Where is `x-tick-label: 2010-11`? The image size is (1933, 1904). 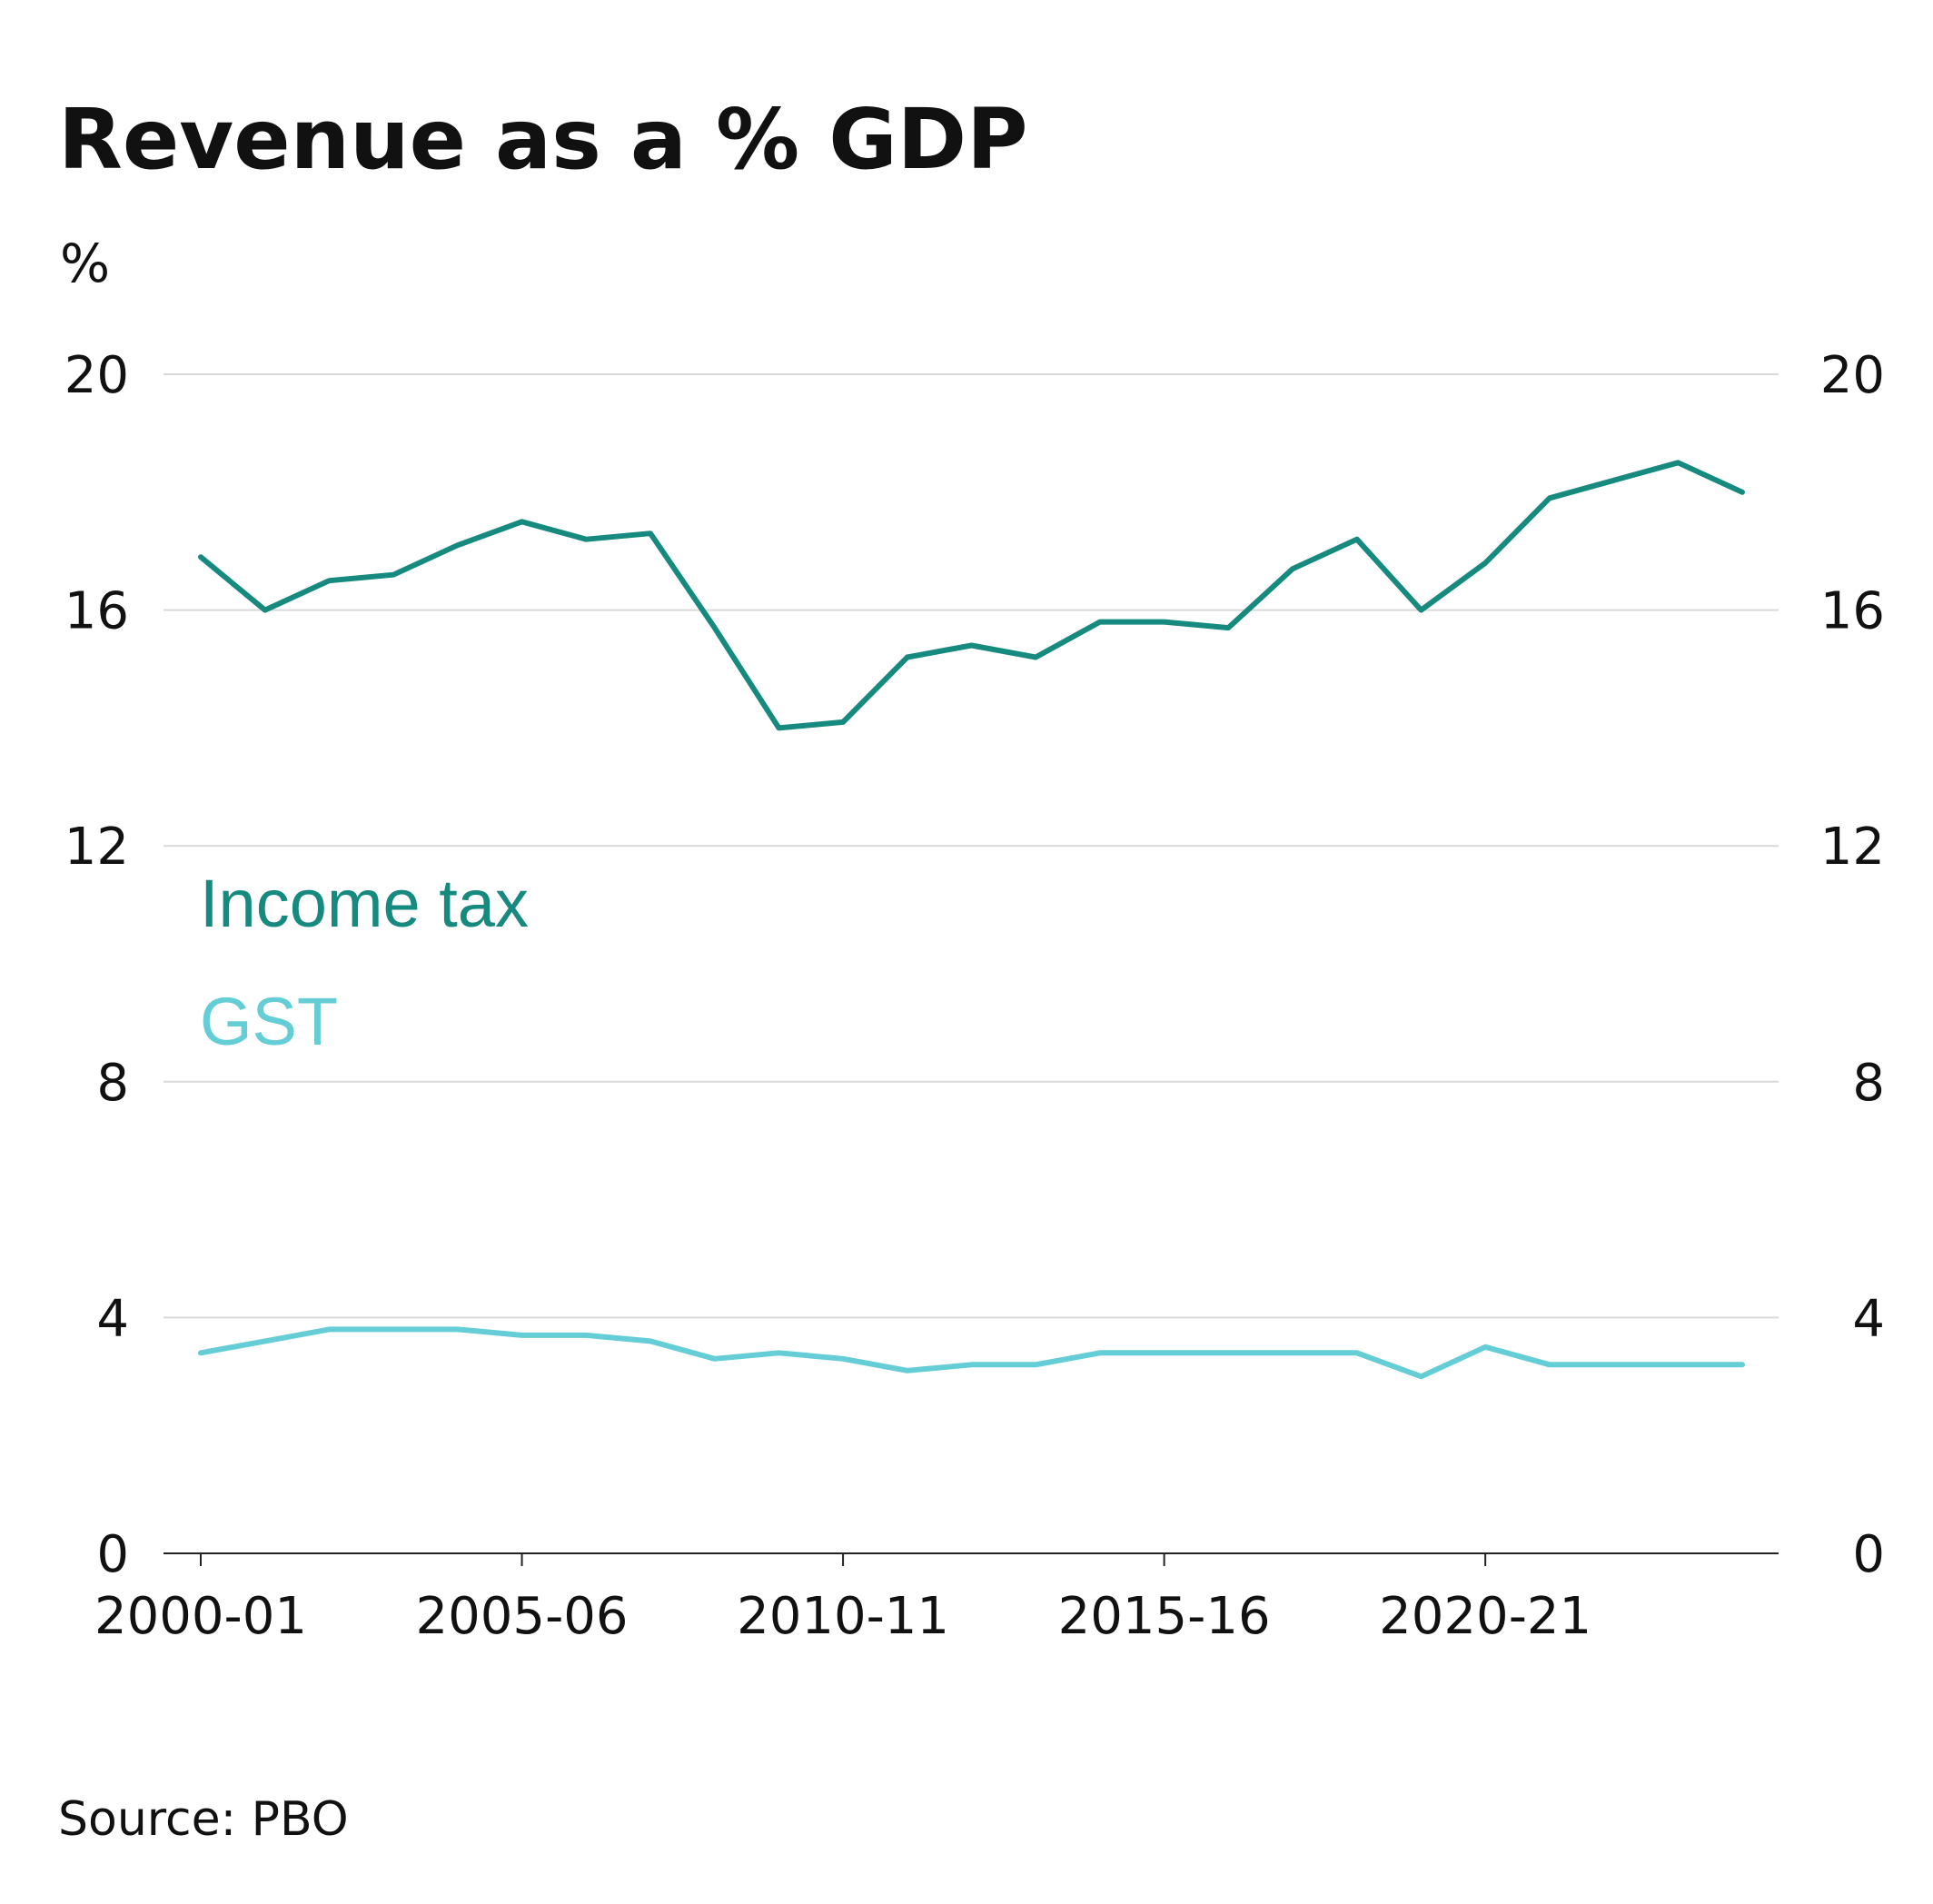 x-tick-label: 2010-11 is located at coordinates (843, 1617).